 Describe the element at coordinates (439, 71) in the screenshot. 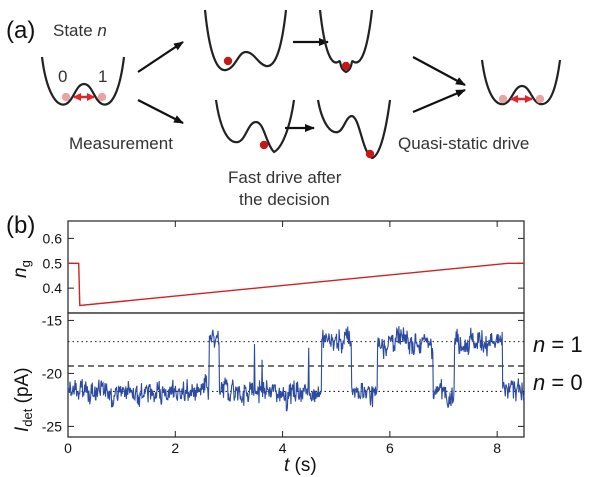

I see `arrow-upper-to-final` at that location.